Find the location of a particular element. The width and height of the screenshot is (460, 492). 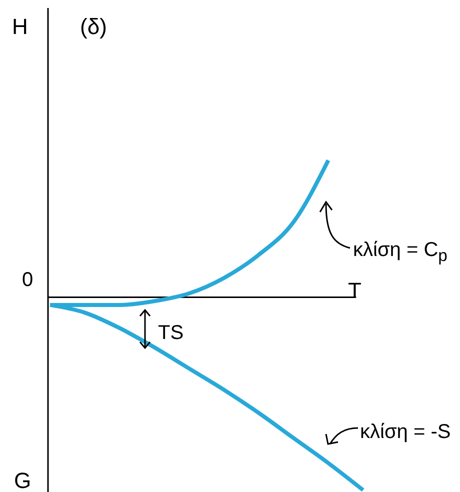

annotation: κλίση = C$_{p}$ is located at coordinates (400, 252).